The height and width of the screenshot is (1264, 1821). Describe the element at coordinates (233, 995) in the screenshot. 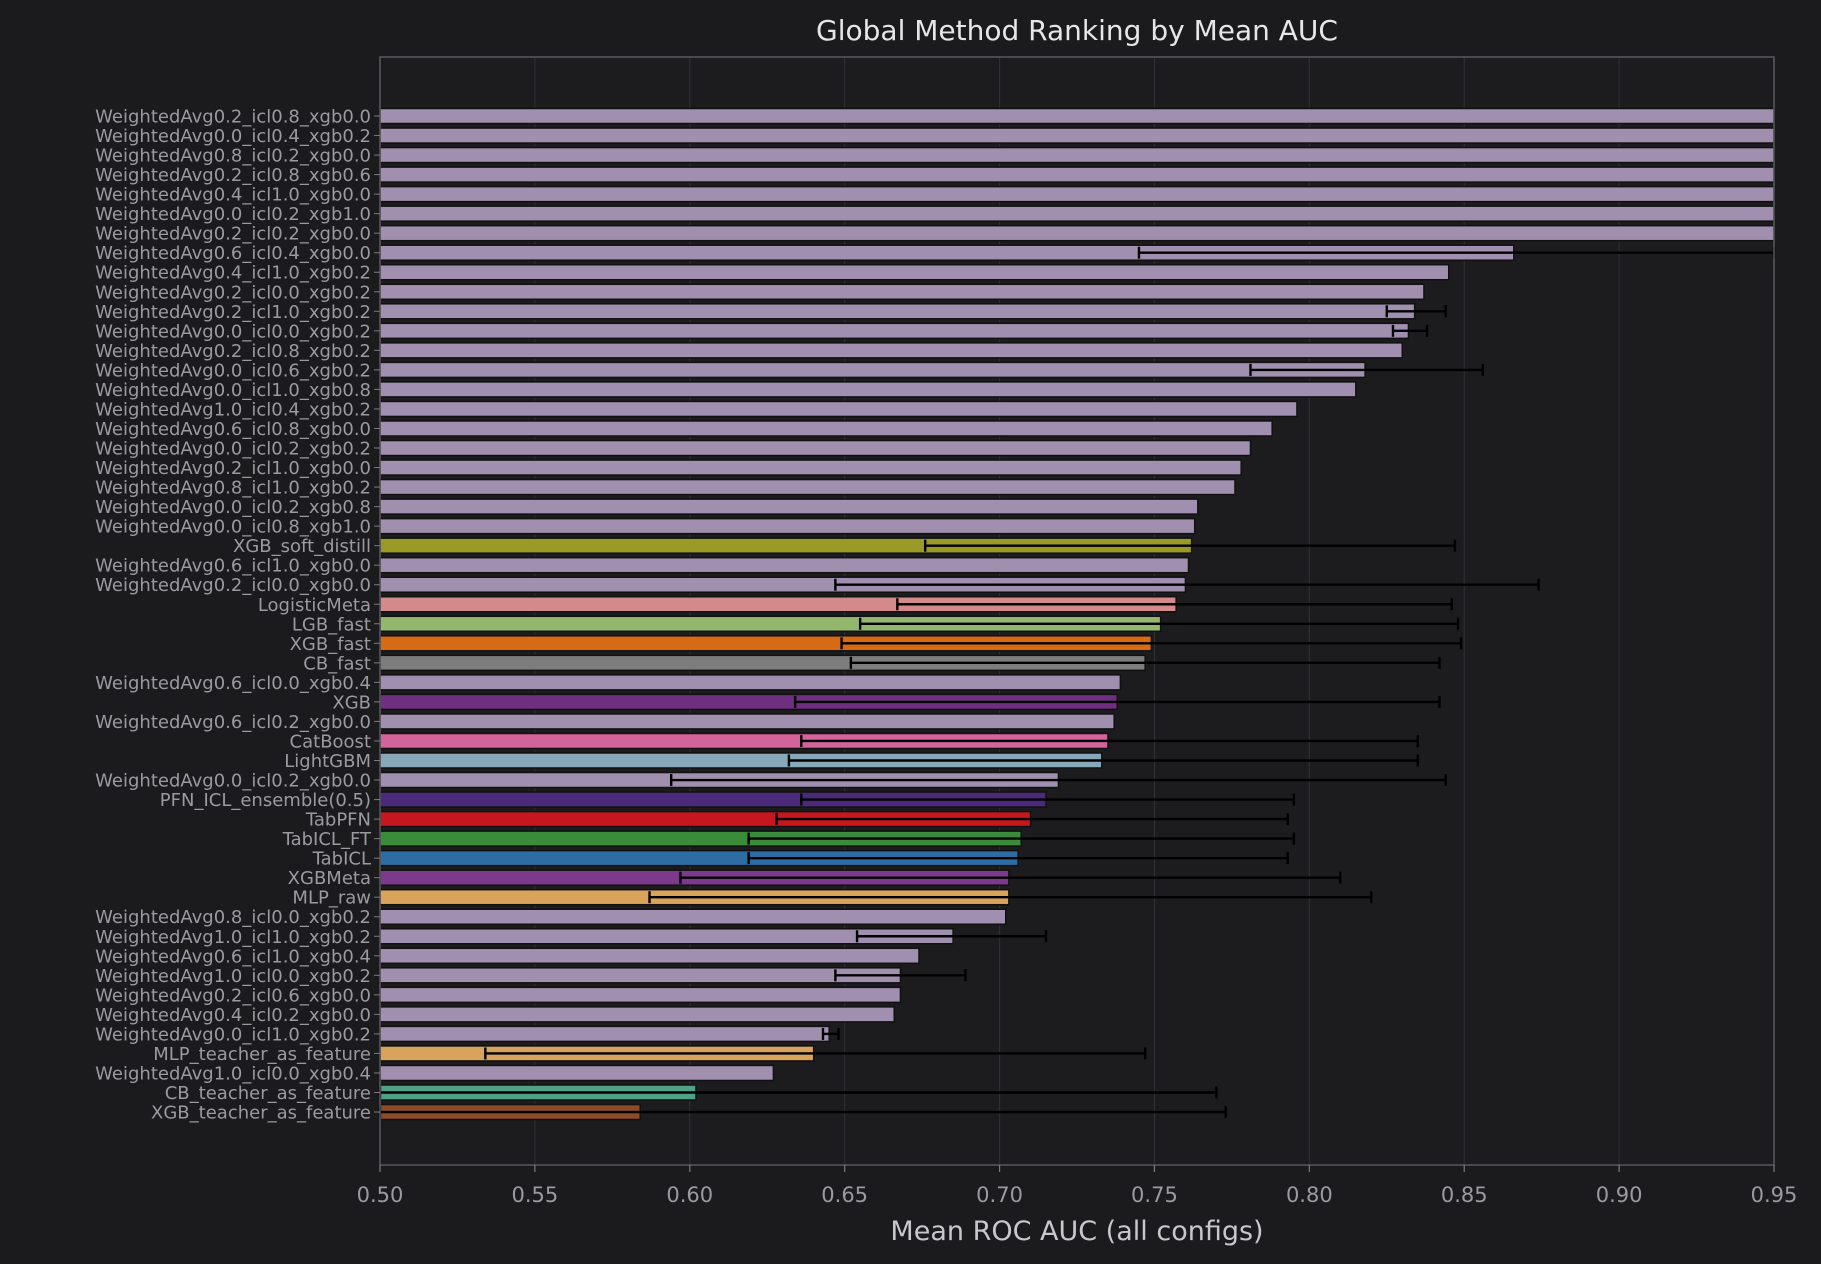

I see `y-tick-label: WeightedAvg0.2_icl0.6_xgb0.0` at that location.